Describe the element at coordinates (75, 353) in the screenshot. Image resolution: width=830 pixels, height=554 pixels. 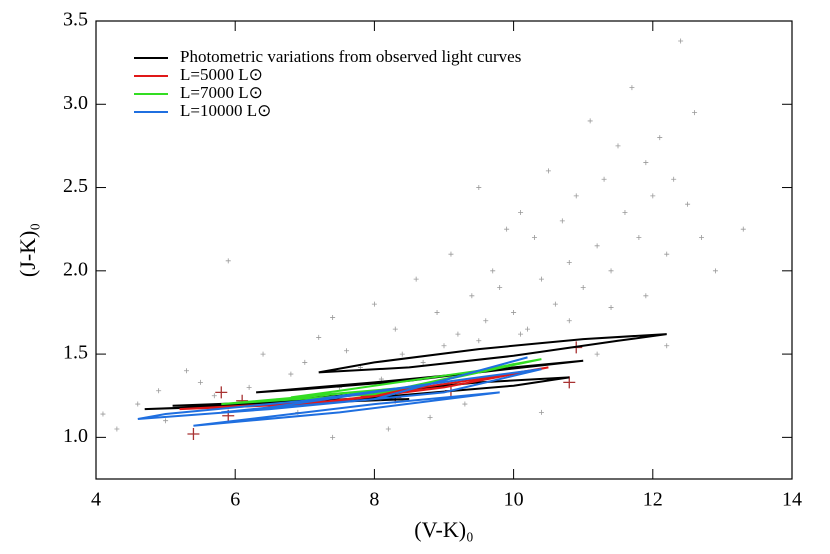
I see `y-tick-label: 1.5` at that location.